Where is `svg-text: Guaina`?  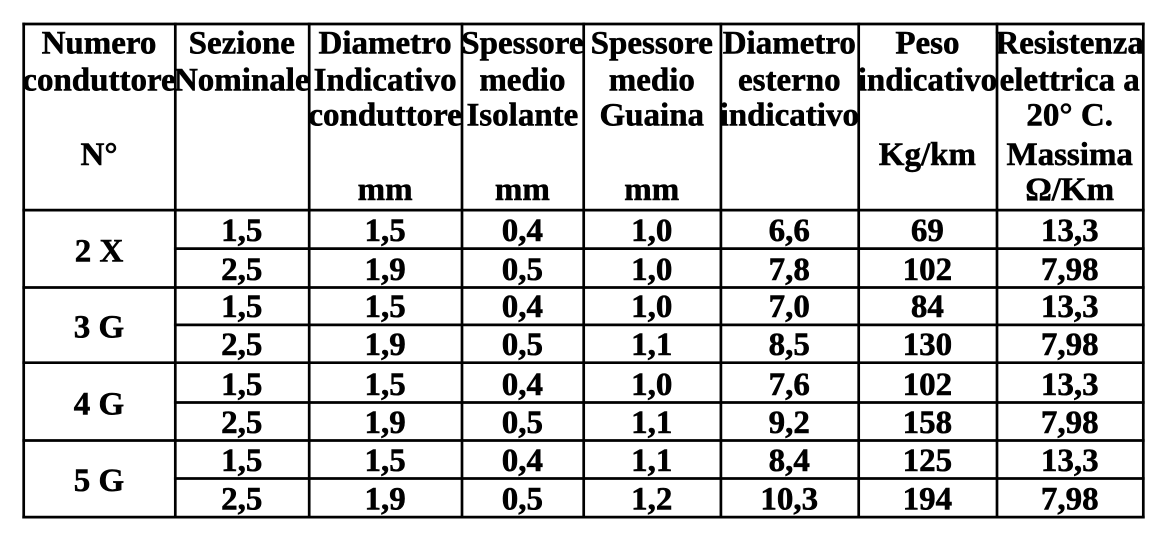 svg-text: Guaina is located at coordinates (652, 115).